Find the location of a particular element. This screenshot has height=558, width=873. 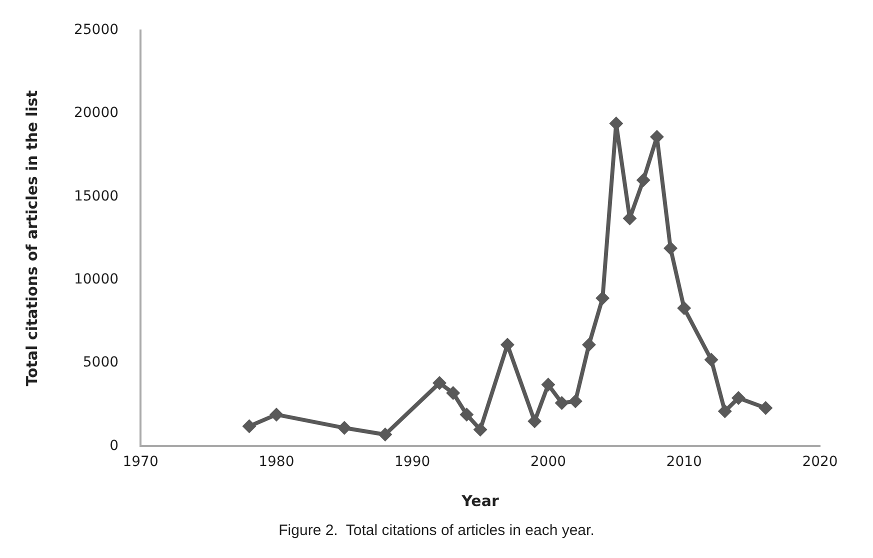

y-tick-label: 0 is located at coordinates (114, 446).